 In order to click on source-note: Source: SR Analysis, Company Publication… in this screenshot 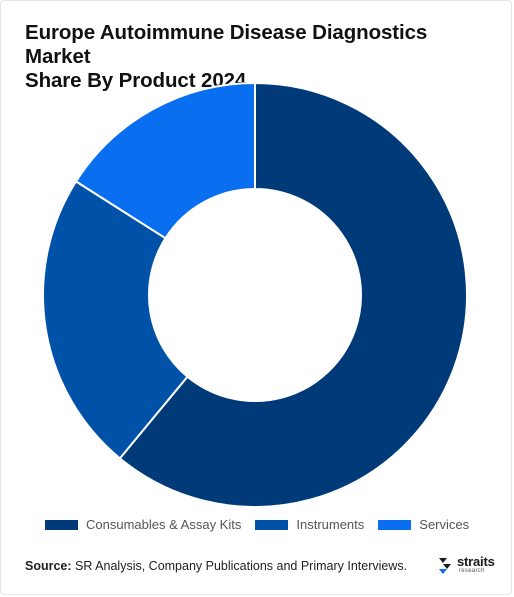, I will do `click(216, 566)`.